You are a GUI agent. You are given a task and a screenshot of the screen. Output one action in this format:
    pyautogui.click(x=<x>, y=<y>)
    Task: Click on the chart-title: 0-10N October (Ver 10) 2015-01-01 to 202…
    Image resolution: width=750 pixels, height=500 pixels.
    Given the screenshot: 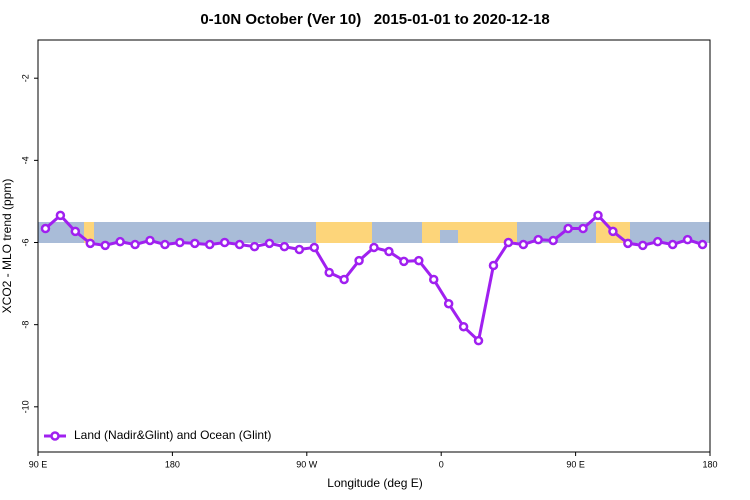 What is the action you would take?
    pyautogui.click(x=374, y=19)
    